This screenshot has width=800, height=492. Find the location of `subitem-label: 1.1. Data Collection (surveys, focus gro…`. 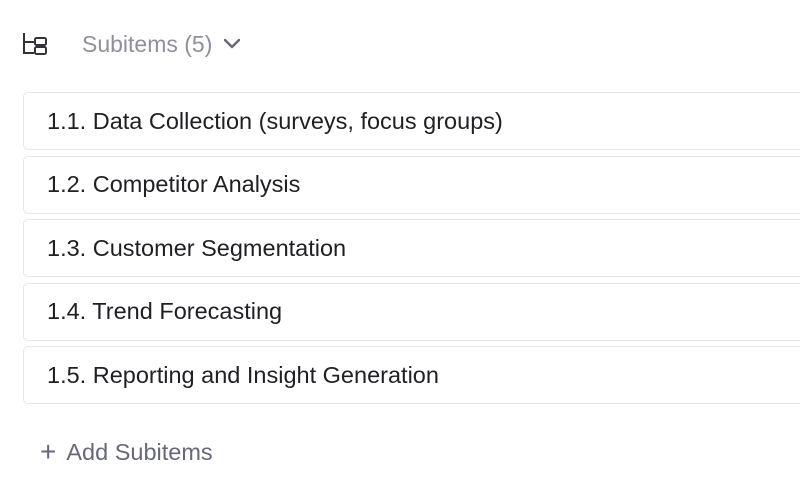

subitem-label: 1.1. Data Collection (surveys, focus gro… is located at coordinates (275, 120).